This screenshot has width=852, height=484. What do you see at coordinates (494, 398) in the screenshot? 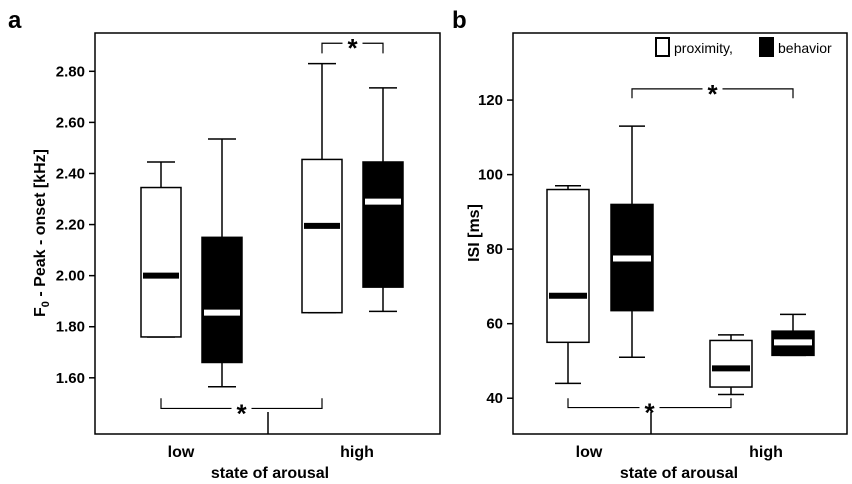
I see `y-tick-label: 40` at bounding box center [494, 398].